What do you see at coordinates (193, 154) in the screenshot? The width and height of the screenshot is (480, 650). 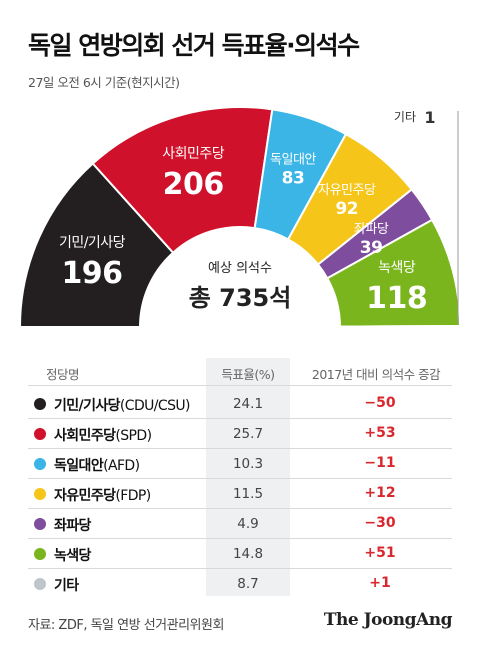 I see `segment-name: 사회민주당` at bounding box center [193, 154].